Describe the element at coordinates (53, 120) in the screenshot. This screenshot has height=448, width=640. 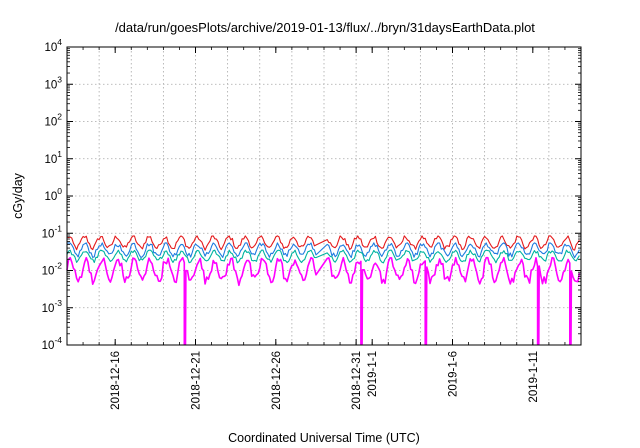
I see `y-tick-label: 10²` at that location.